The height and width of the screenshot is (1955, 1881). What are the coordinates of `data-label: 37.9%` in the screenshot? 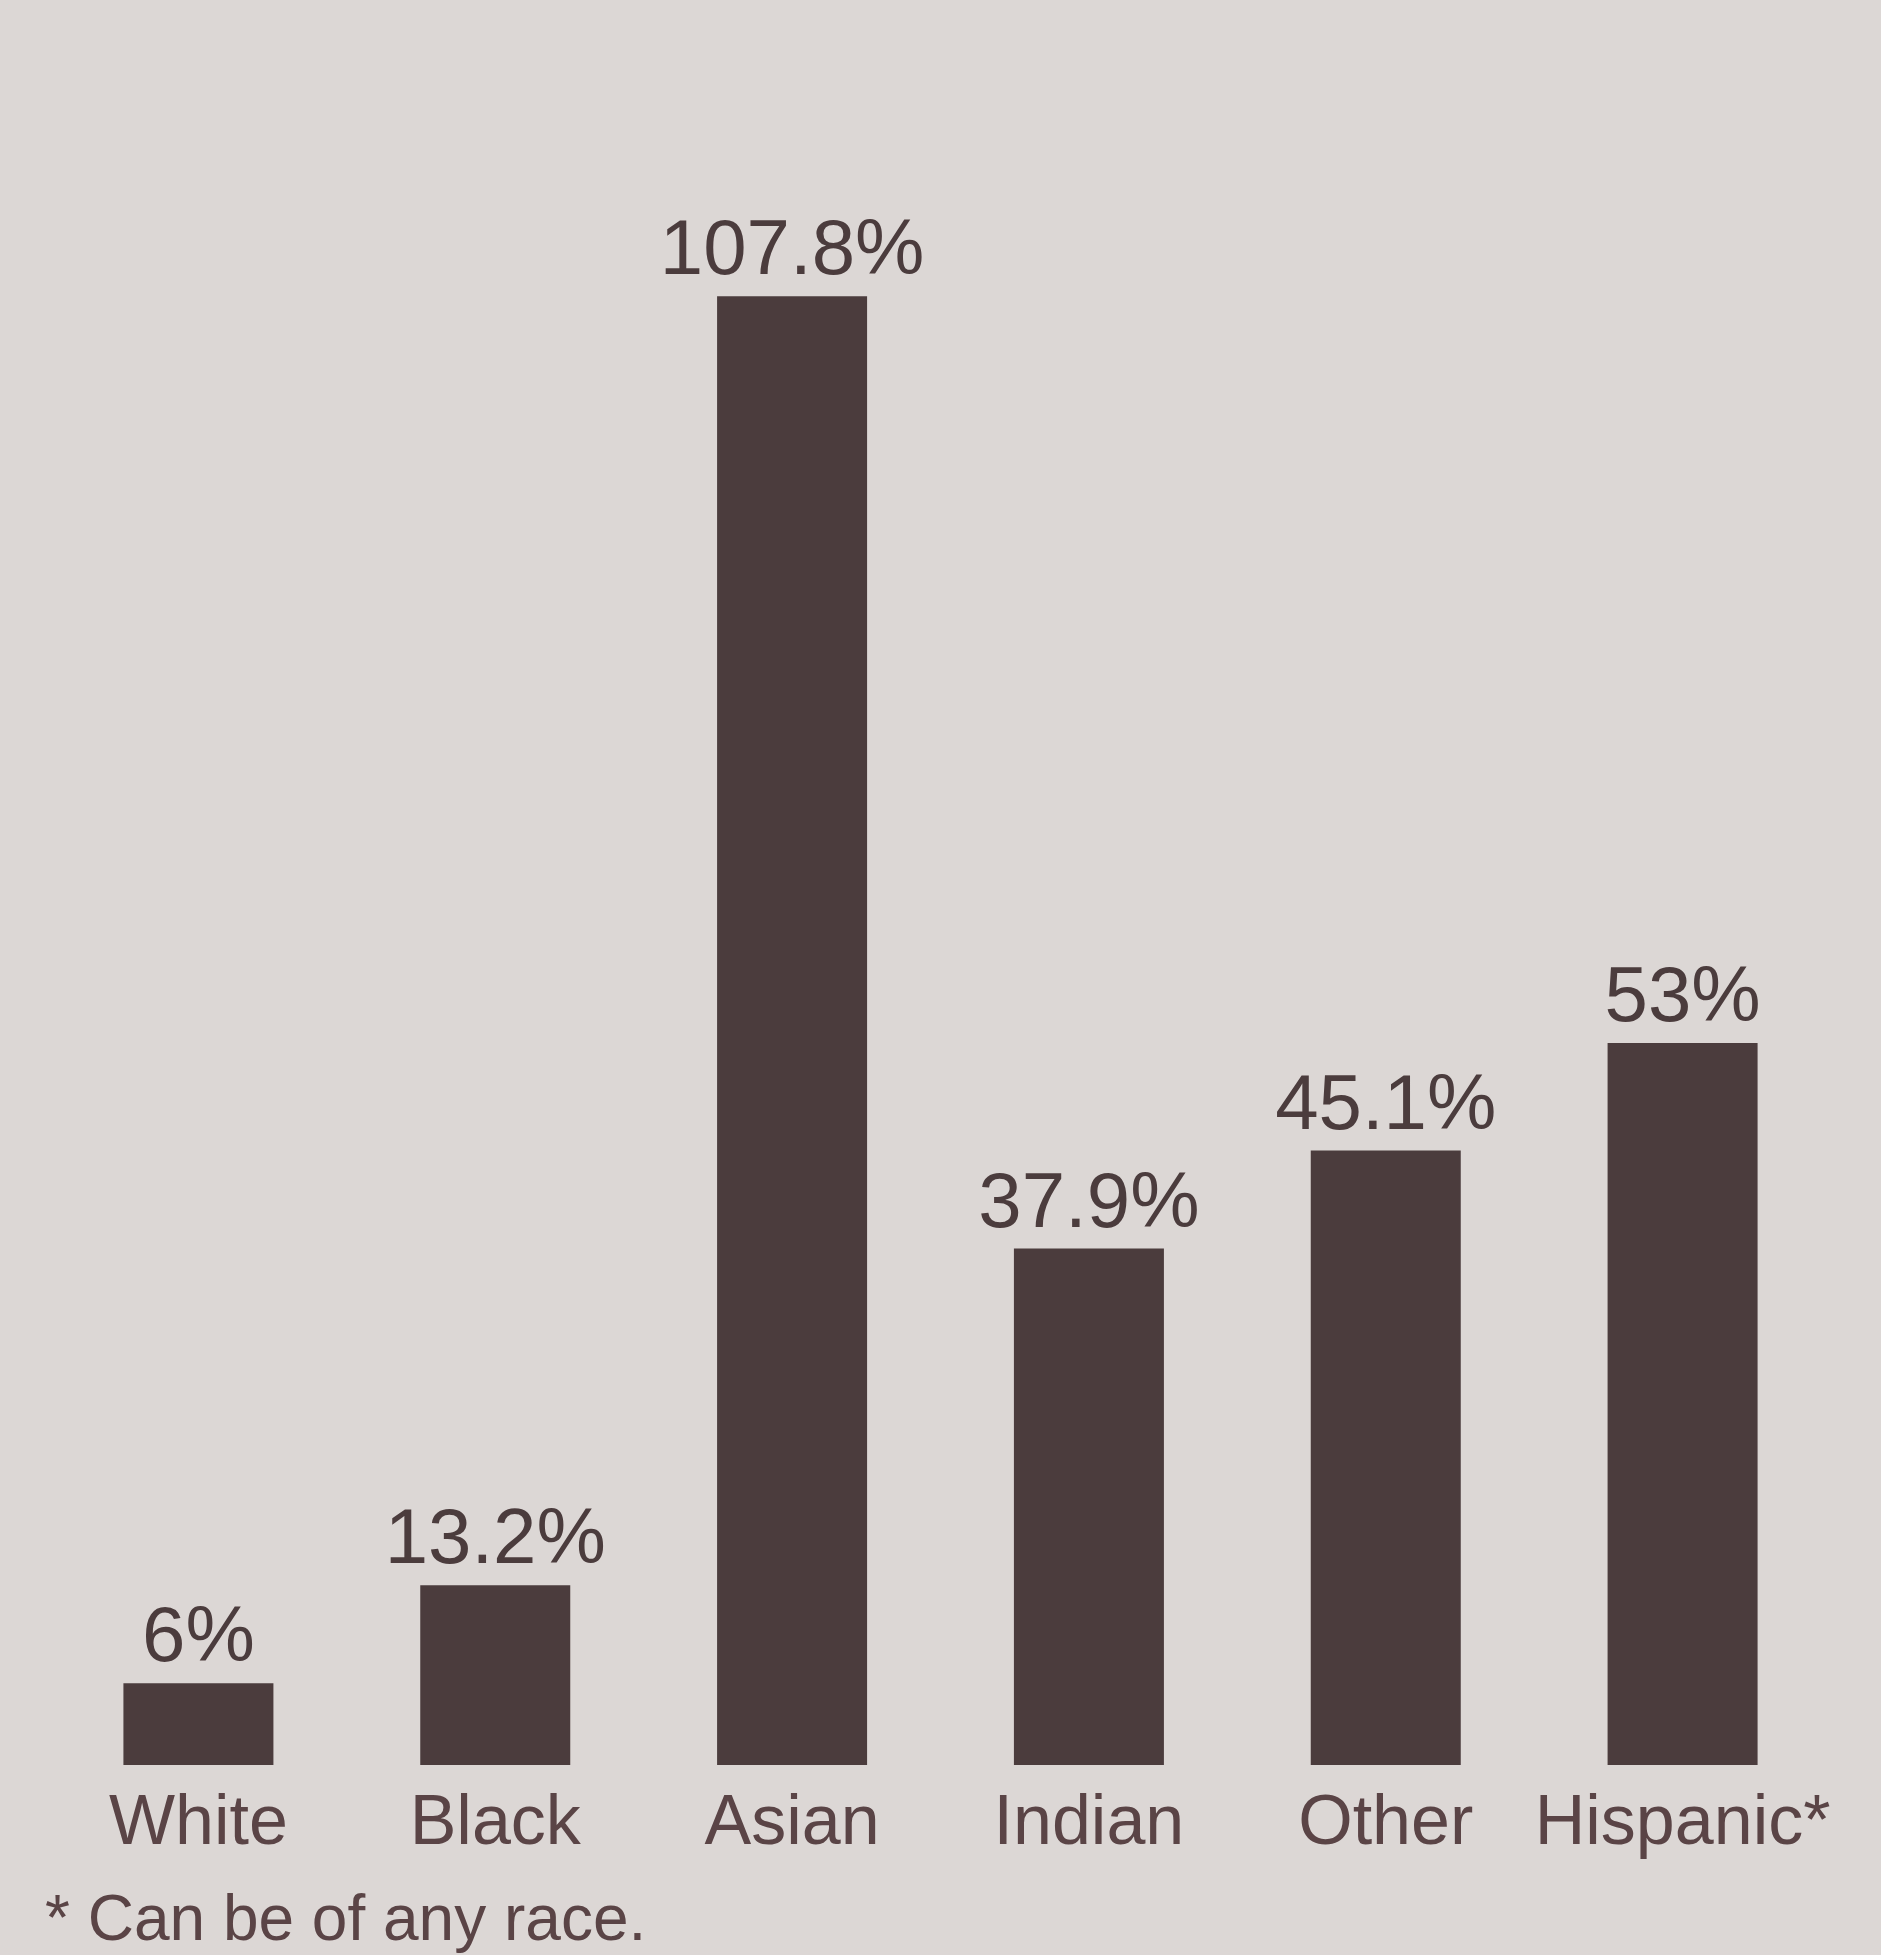 It's located at (1089, 1199).